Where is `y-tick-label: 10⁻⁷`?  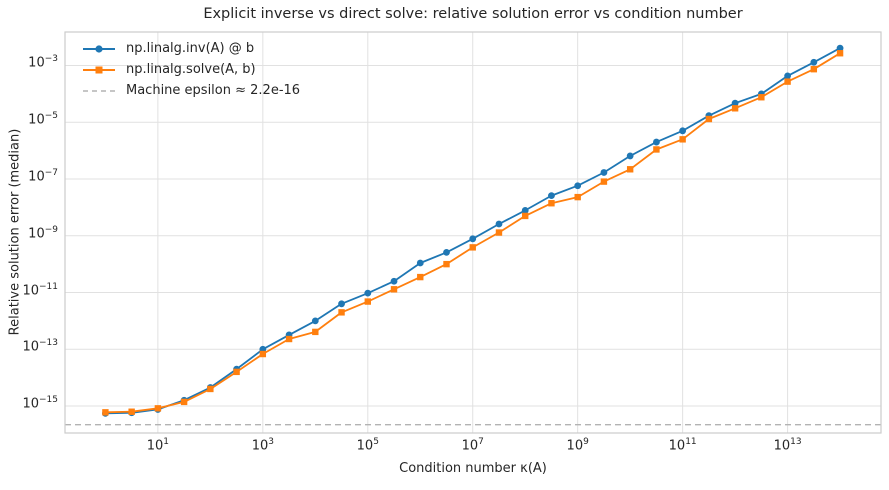 y-tick-label: 10⁻⁷ is located at coordinates (43, 176).